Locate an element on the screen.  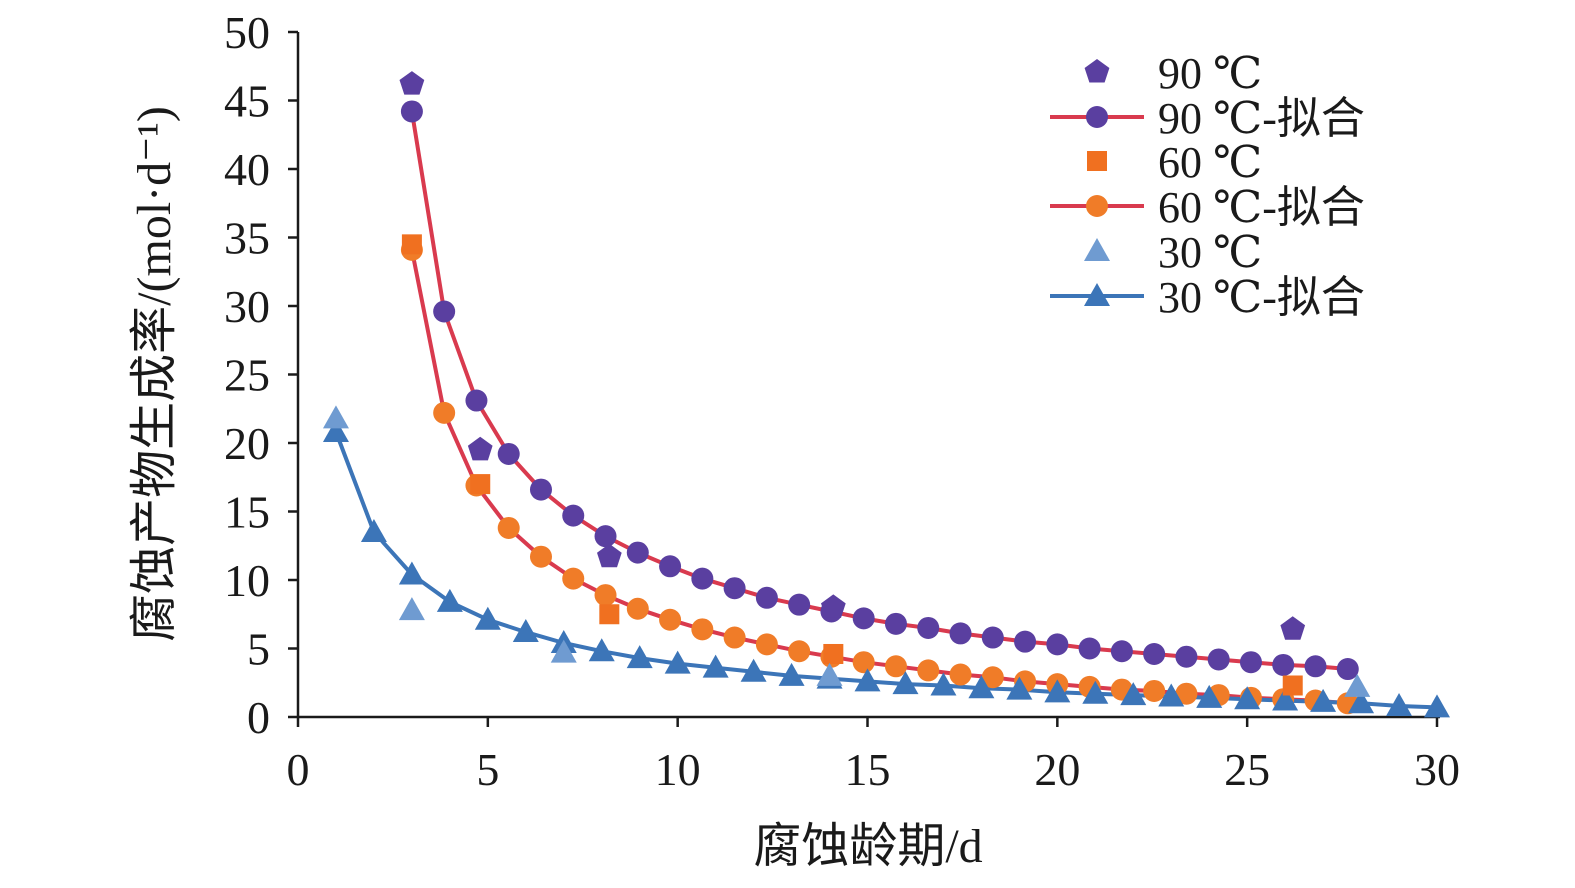
legend-label: 60 ℃ is located at coordinates (1210, 162).